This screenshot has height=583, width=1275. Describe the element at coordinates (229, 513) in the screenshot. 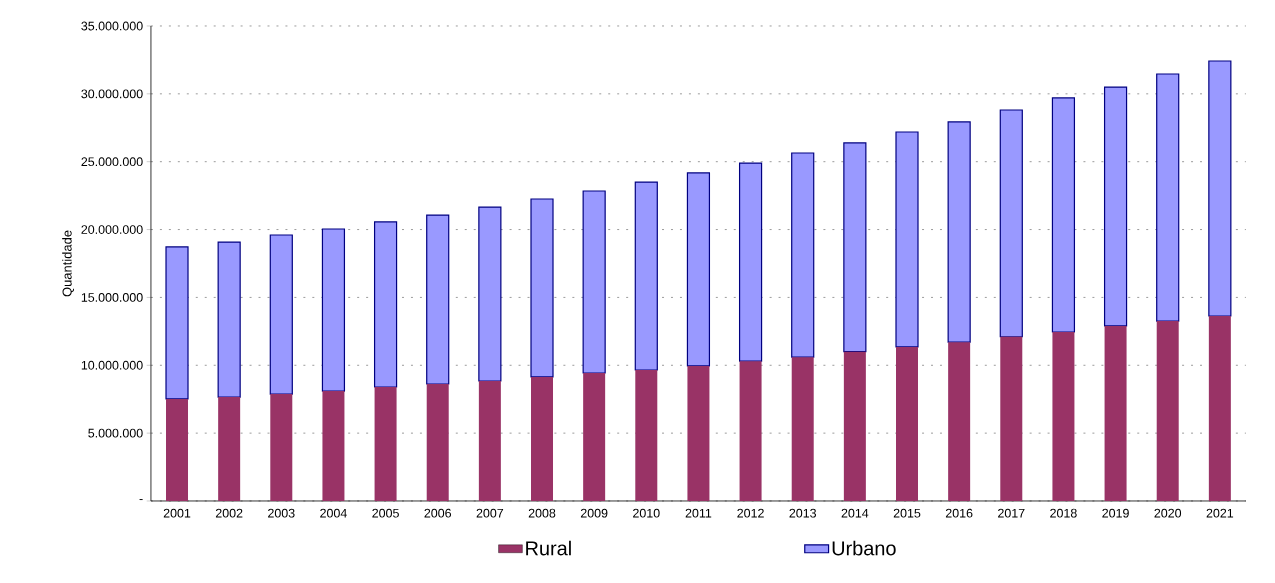

I see `x-tick-label: 2002` at that location.